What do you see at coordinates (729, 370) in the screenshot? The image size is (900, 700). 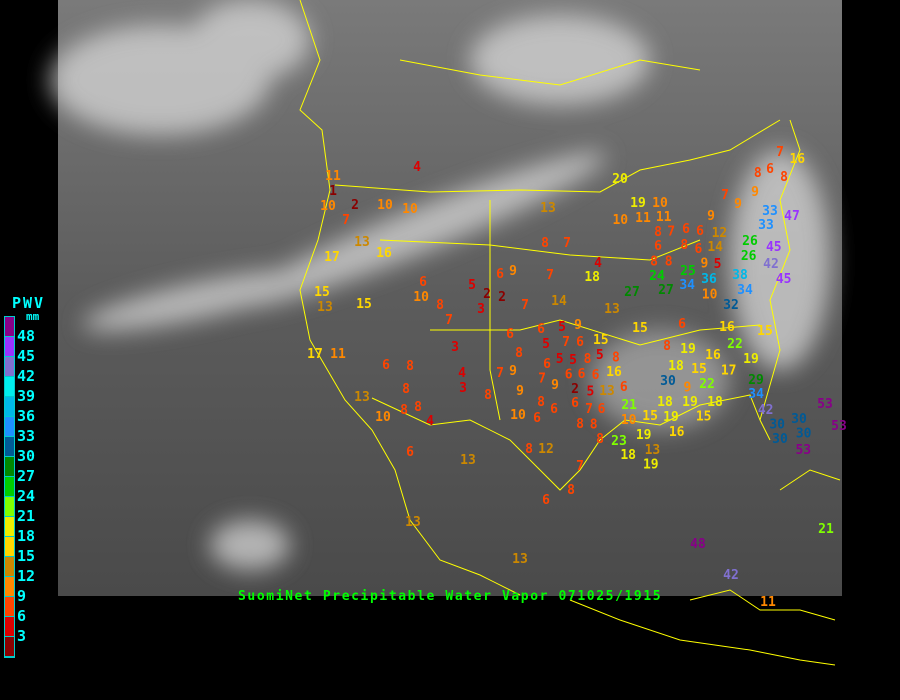 I see `station-pwv-value: 17` at bounding box center [729, 370].